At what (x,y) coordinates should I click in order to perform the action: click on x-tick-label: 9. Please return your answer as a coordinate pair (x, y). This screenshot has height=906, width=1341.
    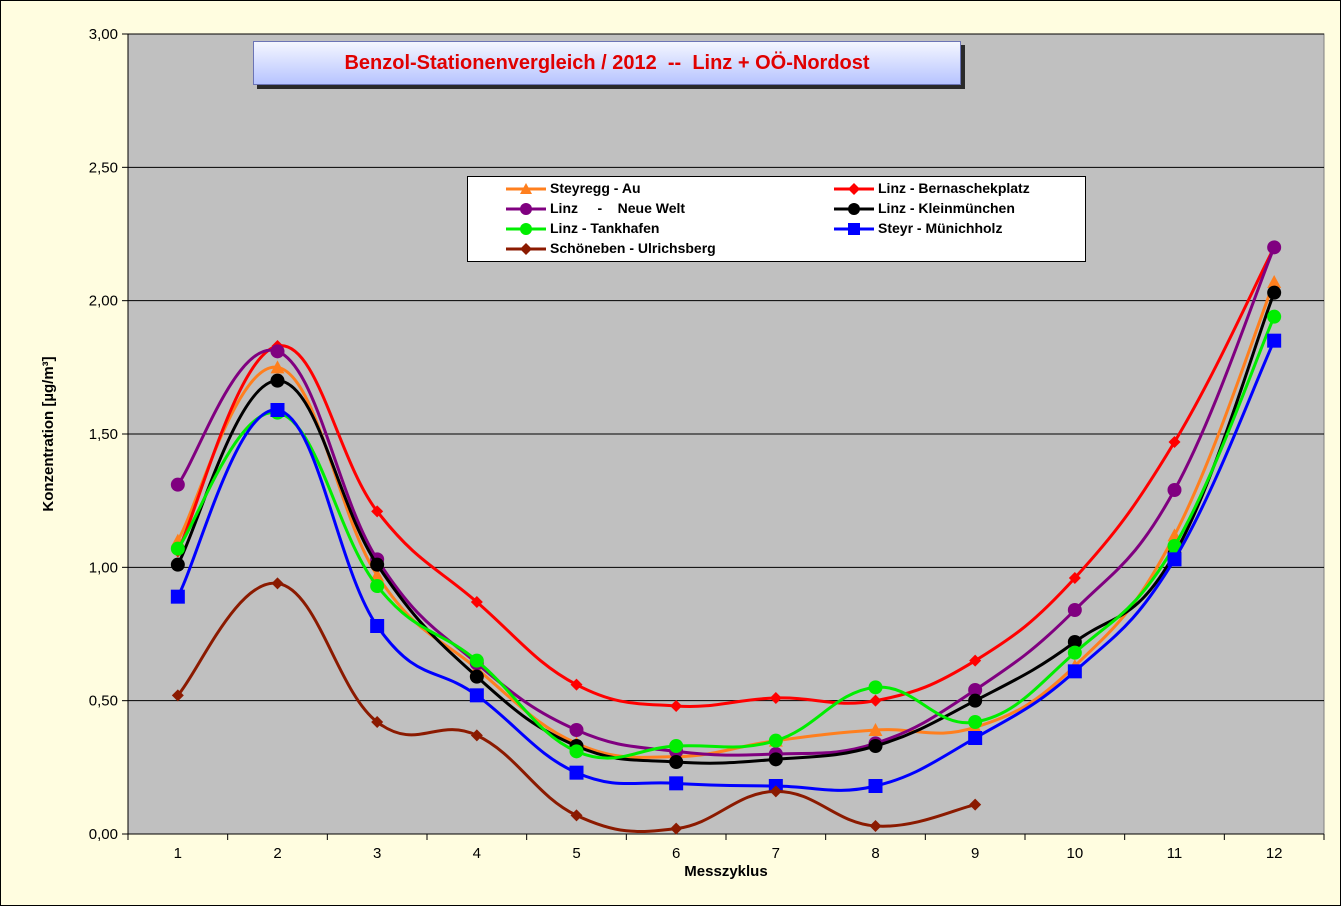
    Looking at the image, I should click on (975, 853).